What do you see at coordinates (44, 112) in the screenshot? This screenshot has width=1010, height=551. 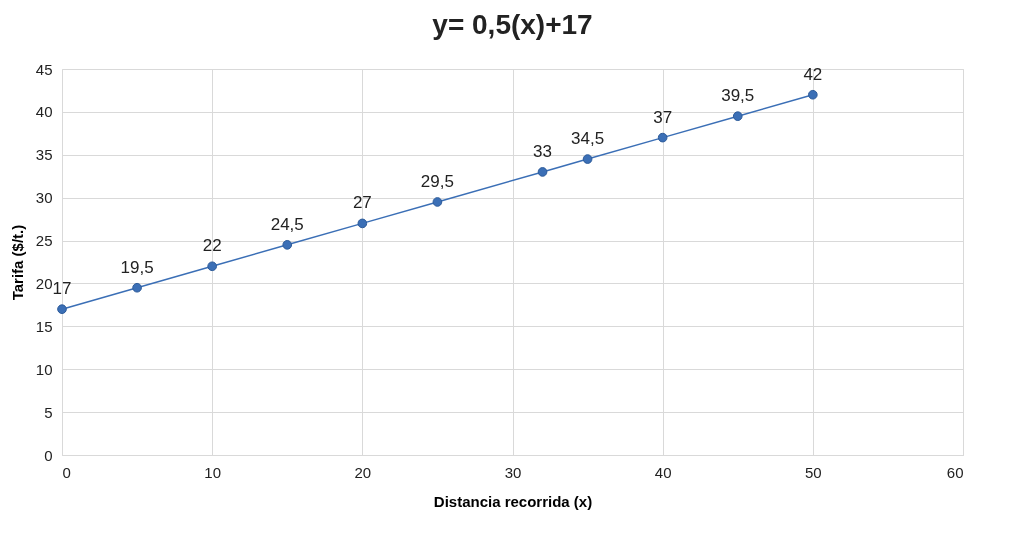 I see `y-tick-label: 40` at bounding box center [44, 112].